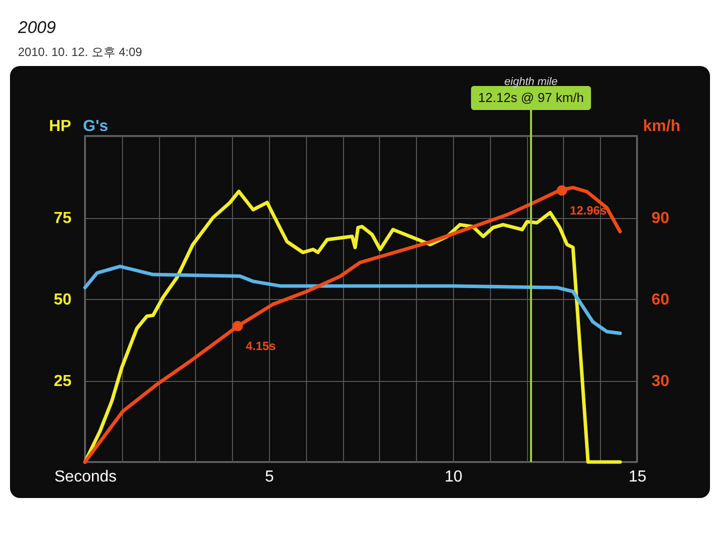  What do you see at coordinates (661, 300) in the screenshot?
I see `y2-tick-label: 60` at bounding box center [661, 300].